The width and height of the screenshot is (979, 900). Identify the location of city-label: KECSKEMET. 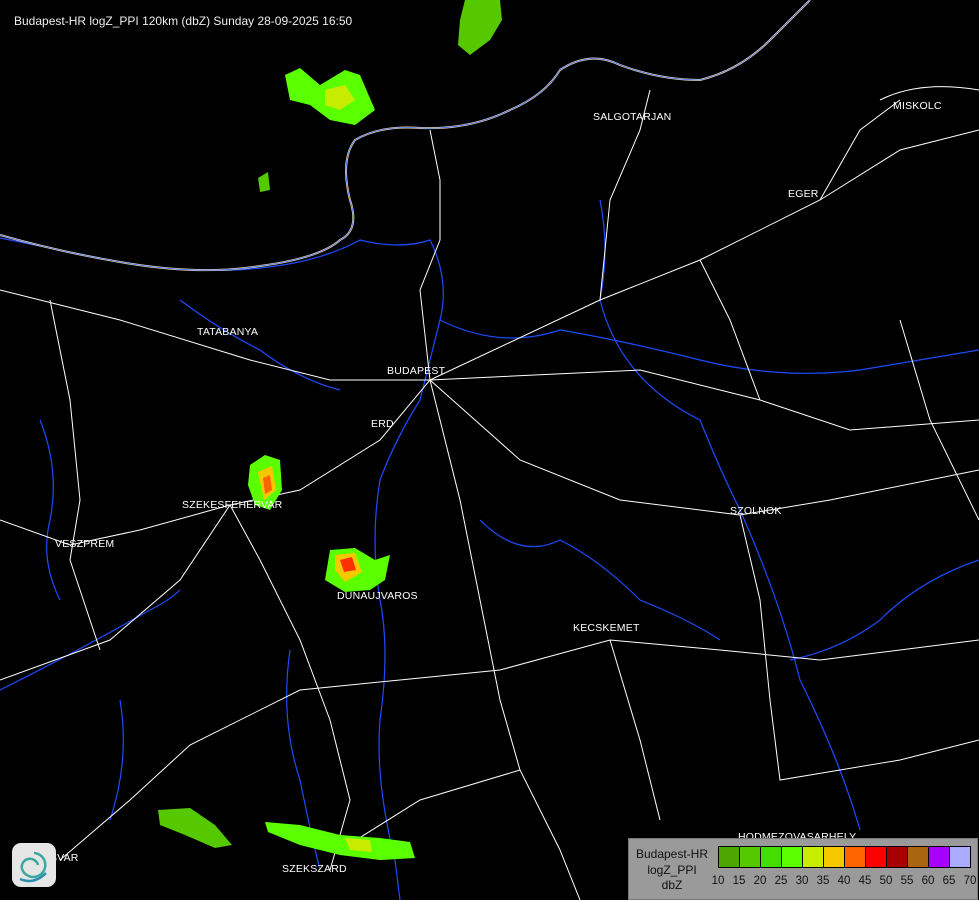
(606, 628).